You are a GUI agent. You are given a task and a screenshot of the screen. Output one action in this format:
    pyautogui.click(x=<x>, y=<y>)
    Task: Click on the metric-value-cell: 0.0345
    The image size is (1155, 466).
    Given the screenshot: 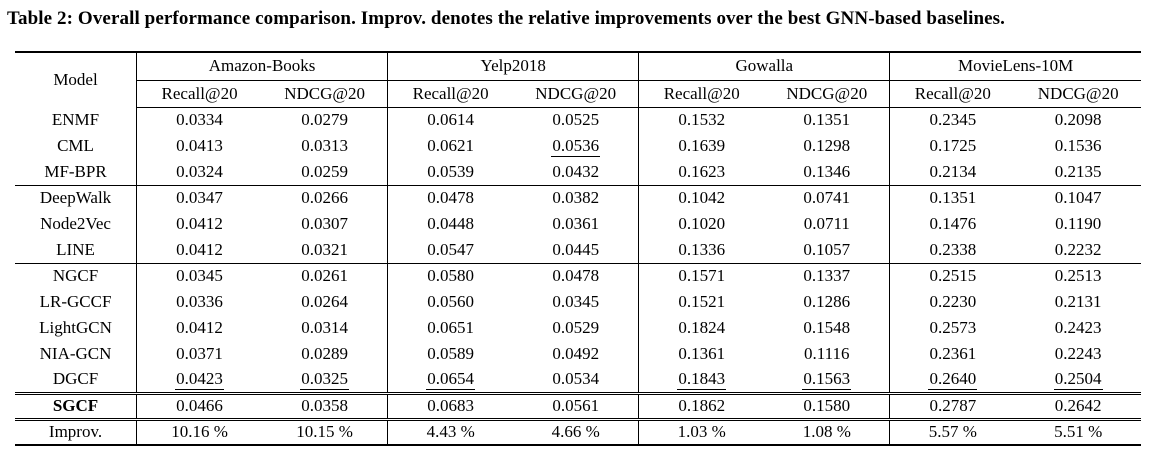 What is the action you would take?
    pyautogui.click(x=576, y=301)
    